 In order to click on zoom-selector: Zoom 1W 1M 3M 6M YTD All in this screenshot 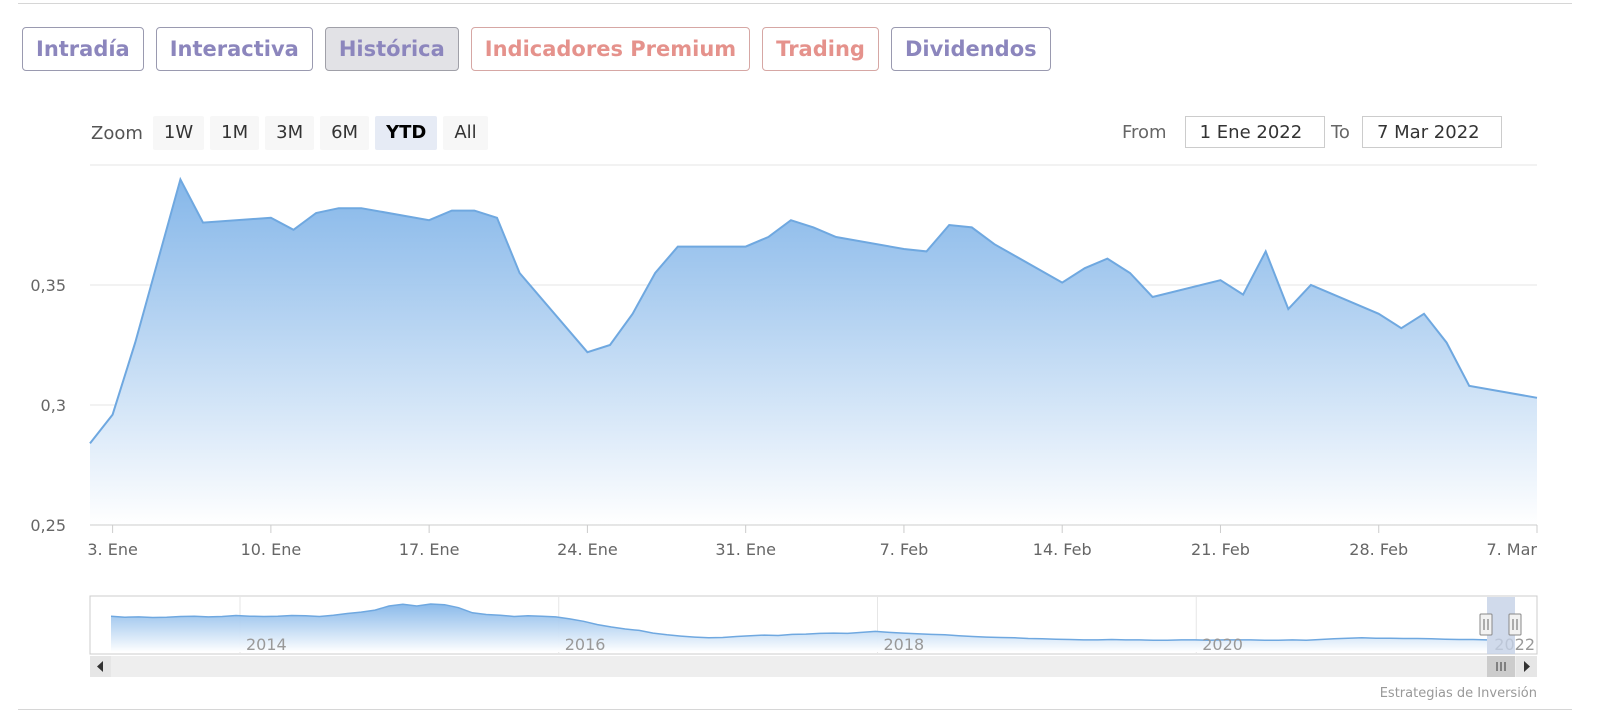, I will do `click(289, 133)`.